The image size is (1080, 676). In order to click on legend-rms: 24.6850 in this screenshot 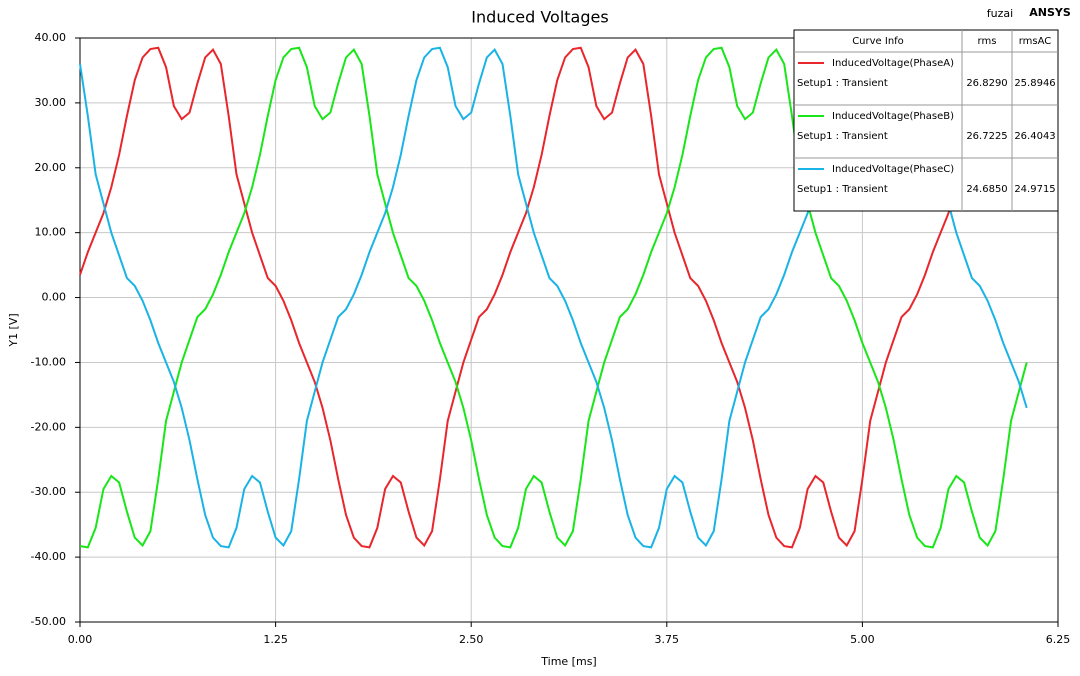, I will do `click(986, 189)`.